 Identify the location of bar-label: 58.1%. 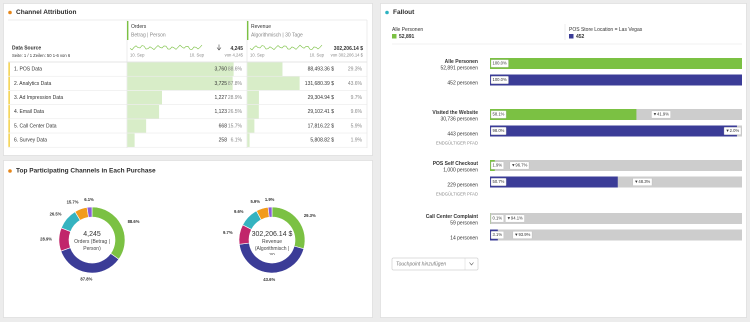
(499, 114).